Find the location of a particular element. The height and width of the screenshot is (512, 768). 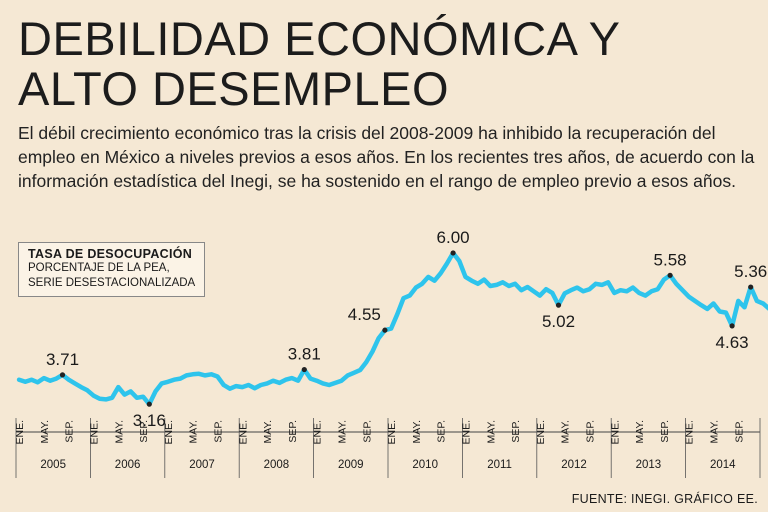

year-label: 2005 is located at coordinates (53, 465).